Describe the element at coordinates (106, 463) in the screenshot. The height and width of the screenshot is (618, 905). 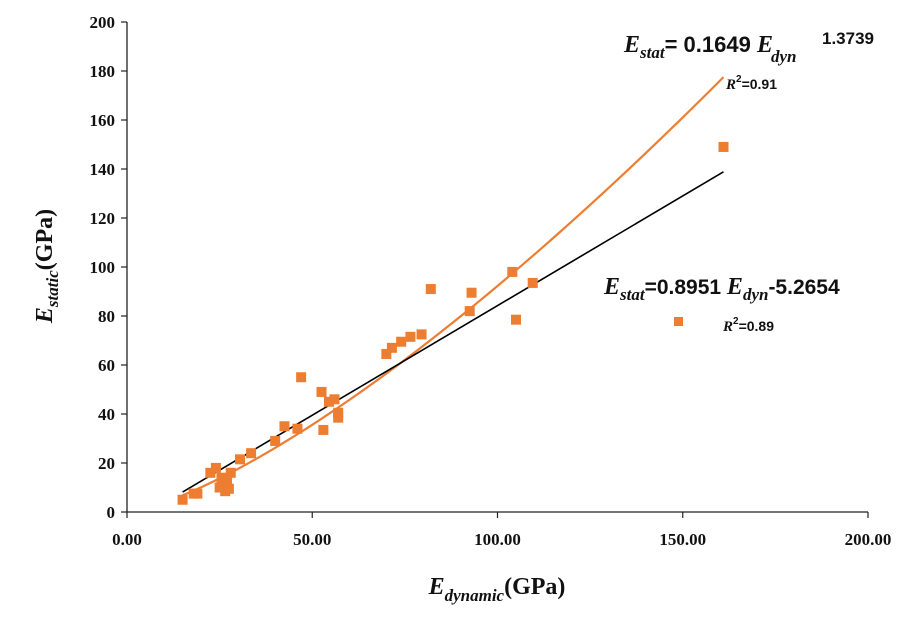
I see `y-tick-label: 20` at that location.